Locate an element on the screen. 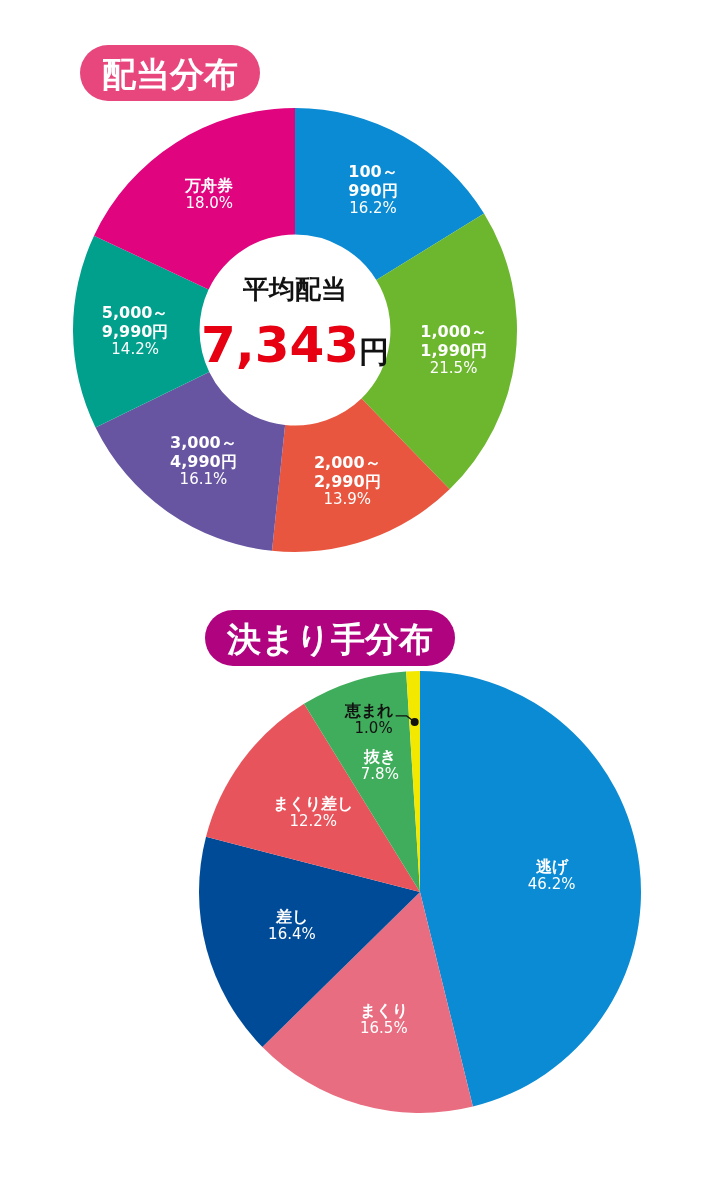  data-label: 14.2% is located at coordinates (135, 349).